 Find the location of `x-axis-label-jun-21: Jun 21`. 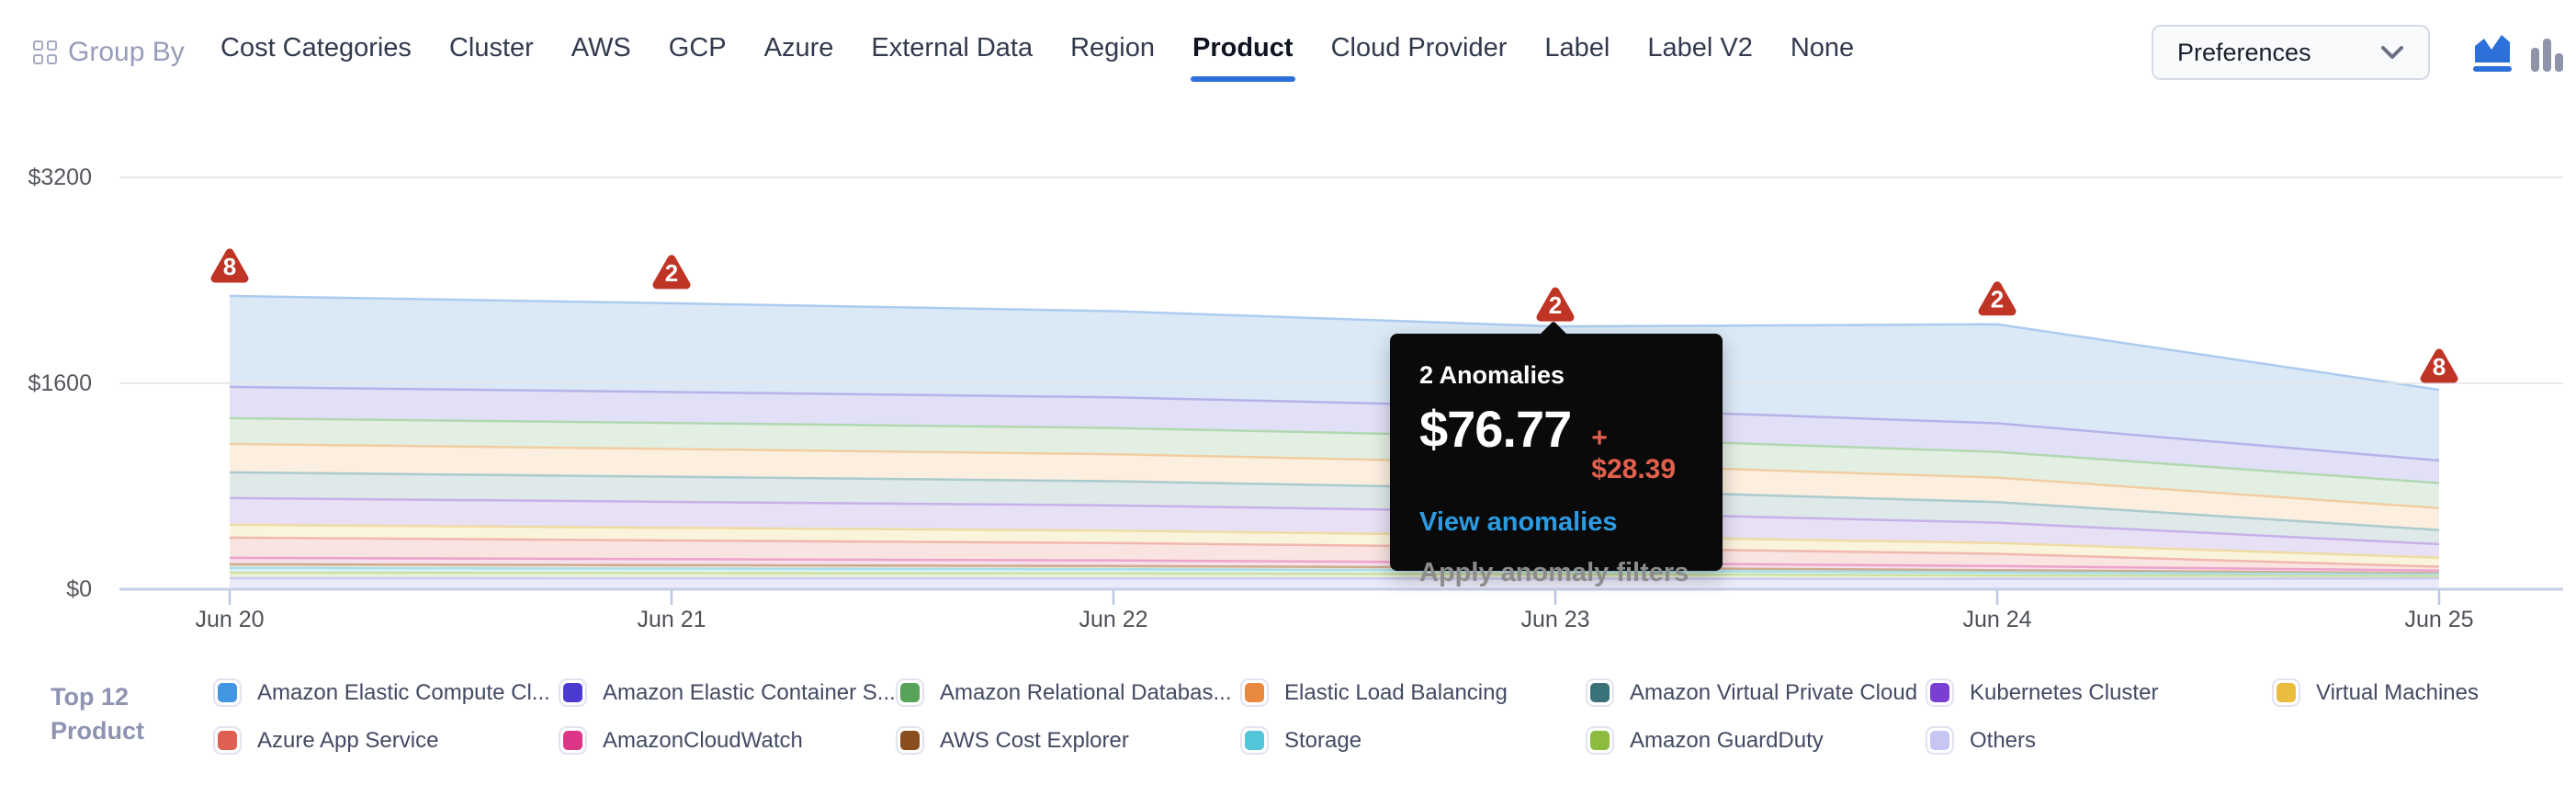

x-axis-label-jun-21: Jun 21 is located at coordinates (671, 619).